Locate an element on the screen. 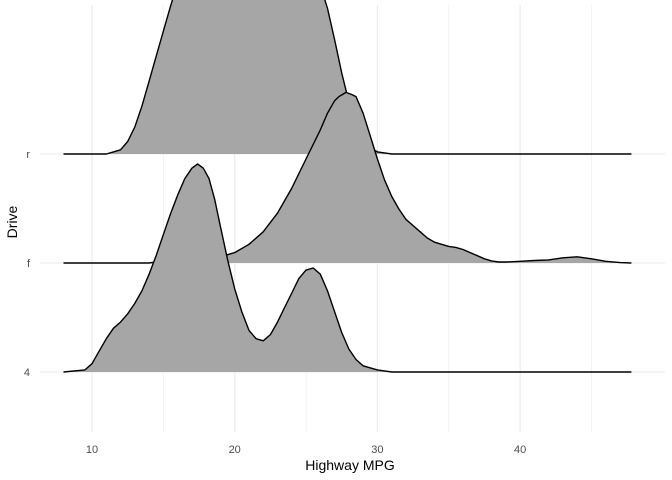 Image resolution: width=672 pixels, height=480 pixels. y-tick-label: f is located at coordinates (29, 264).